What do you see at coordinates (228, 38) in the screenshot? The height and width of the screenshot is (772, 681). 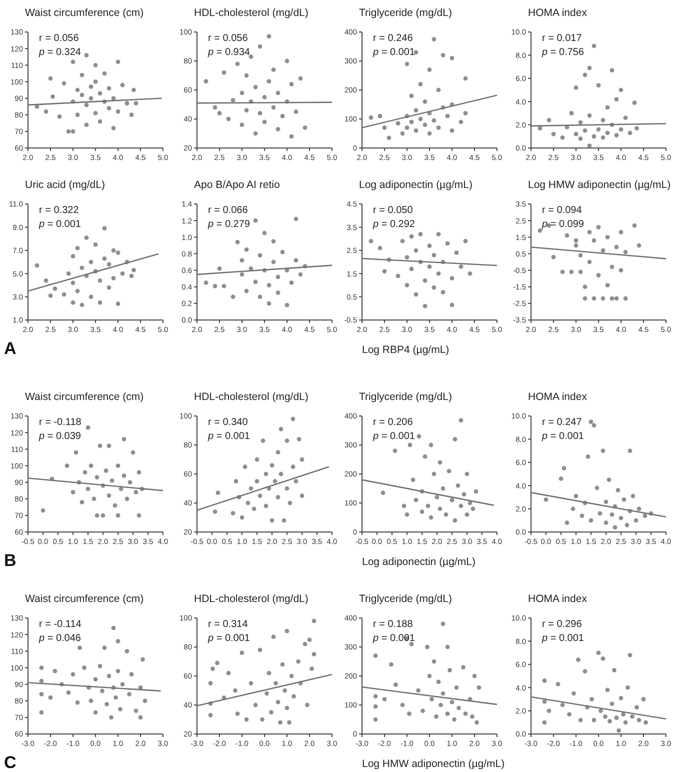 I see `annotation: r = 0.056` at bounding box center [228, 38].